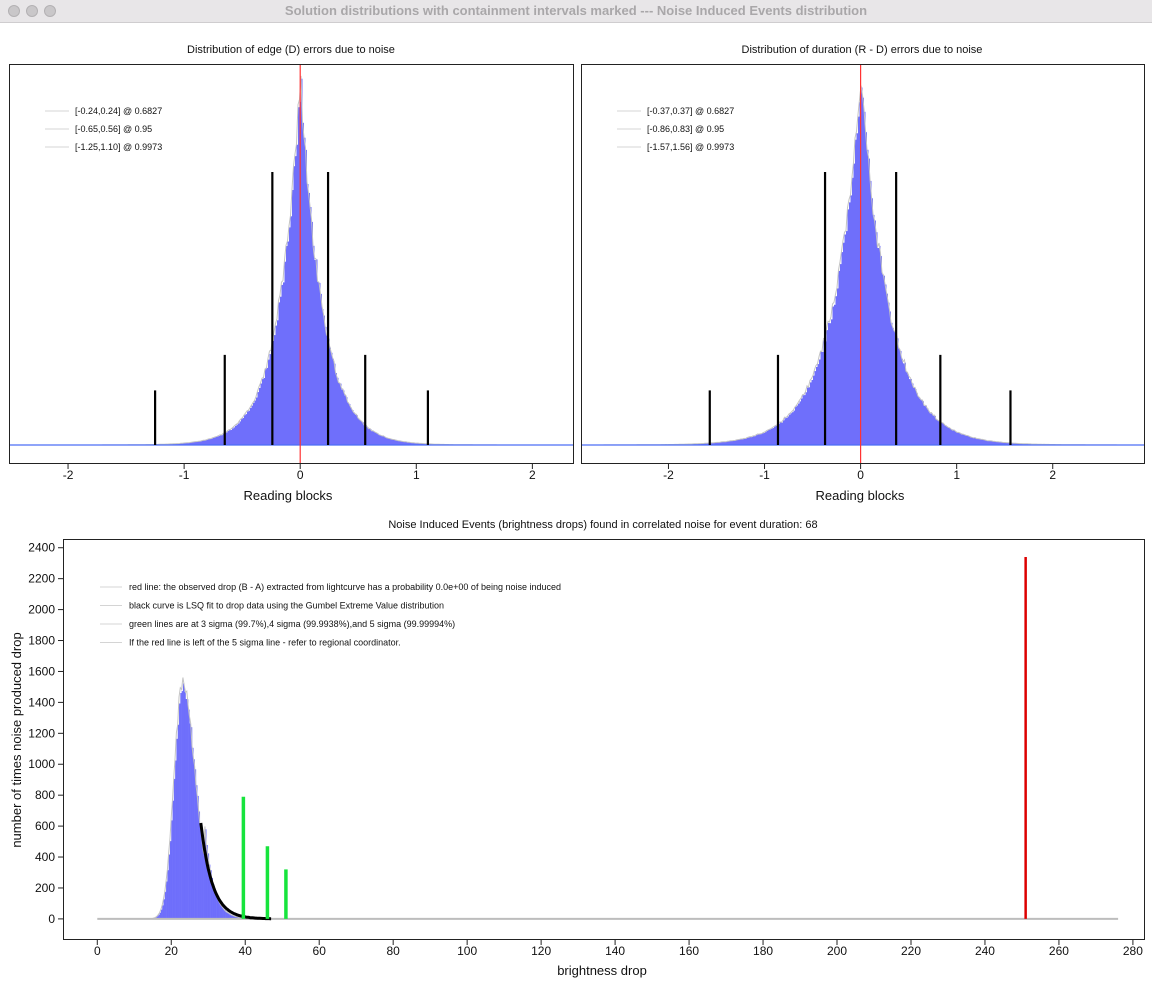  Describe the element at coordinates (1052, 475) in the screenshot. I see `x-tick-label: 2` at that location.